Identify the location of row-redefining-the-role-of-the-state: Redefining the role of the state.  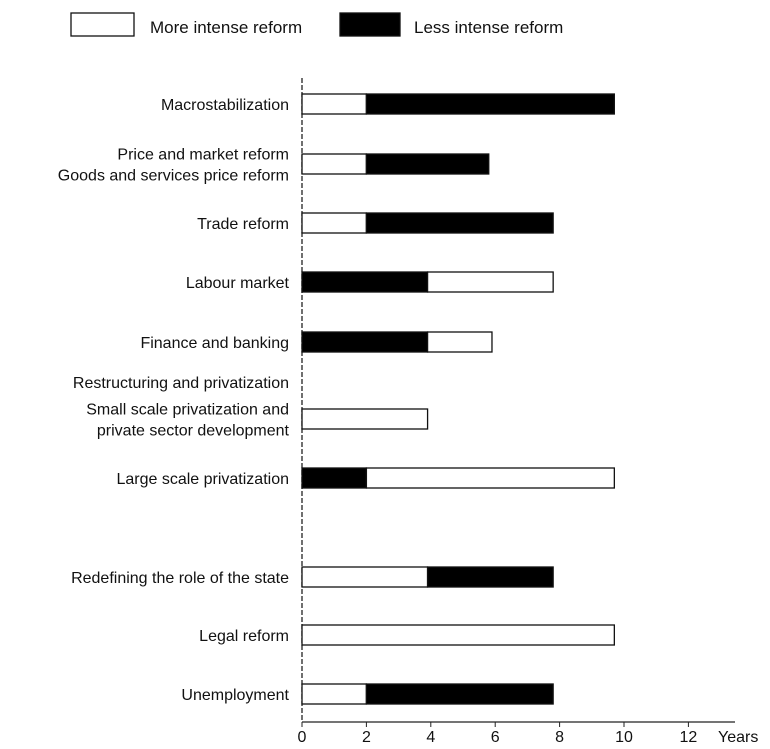
(312, 577).